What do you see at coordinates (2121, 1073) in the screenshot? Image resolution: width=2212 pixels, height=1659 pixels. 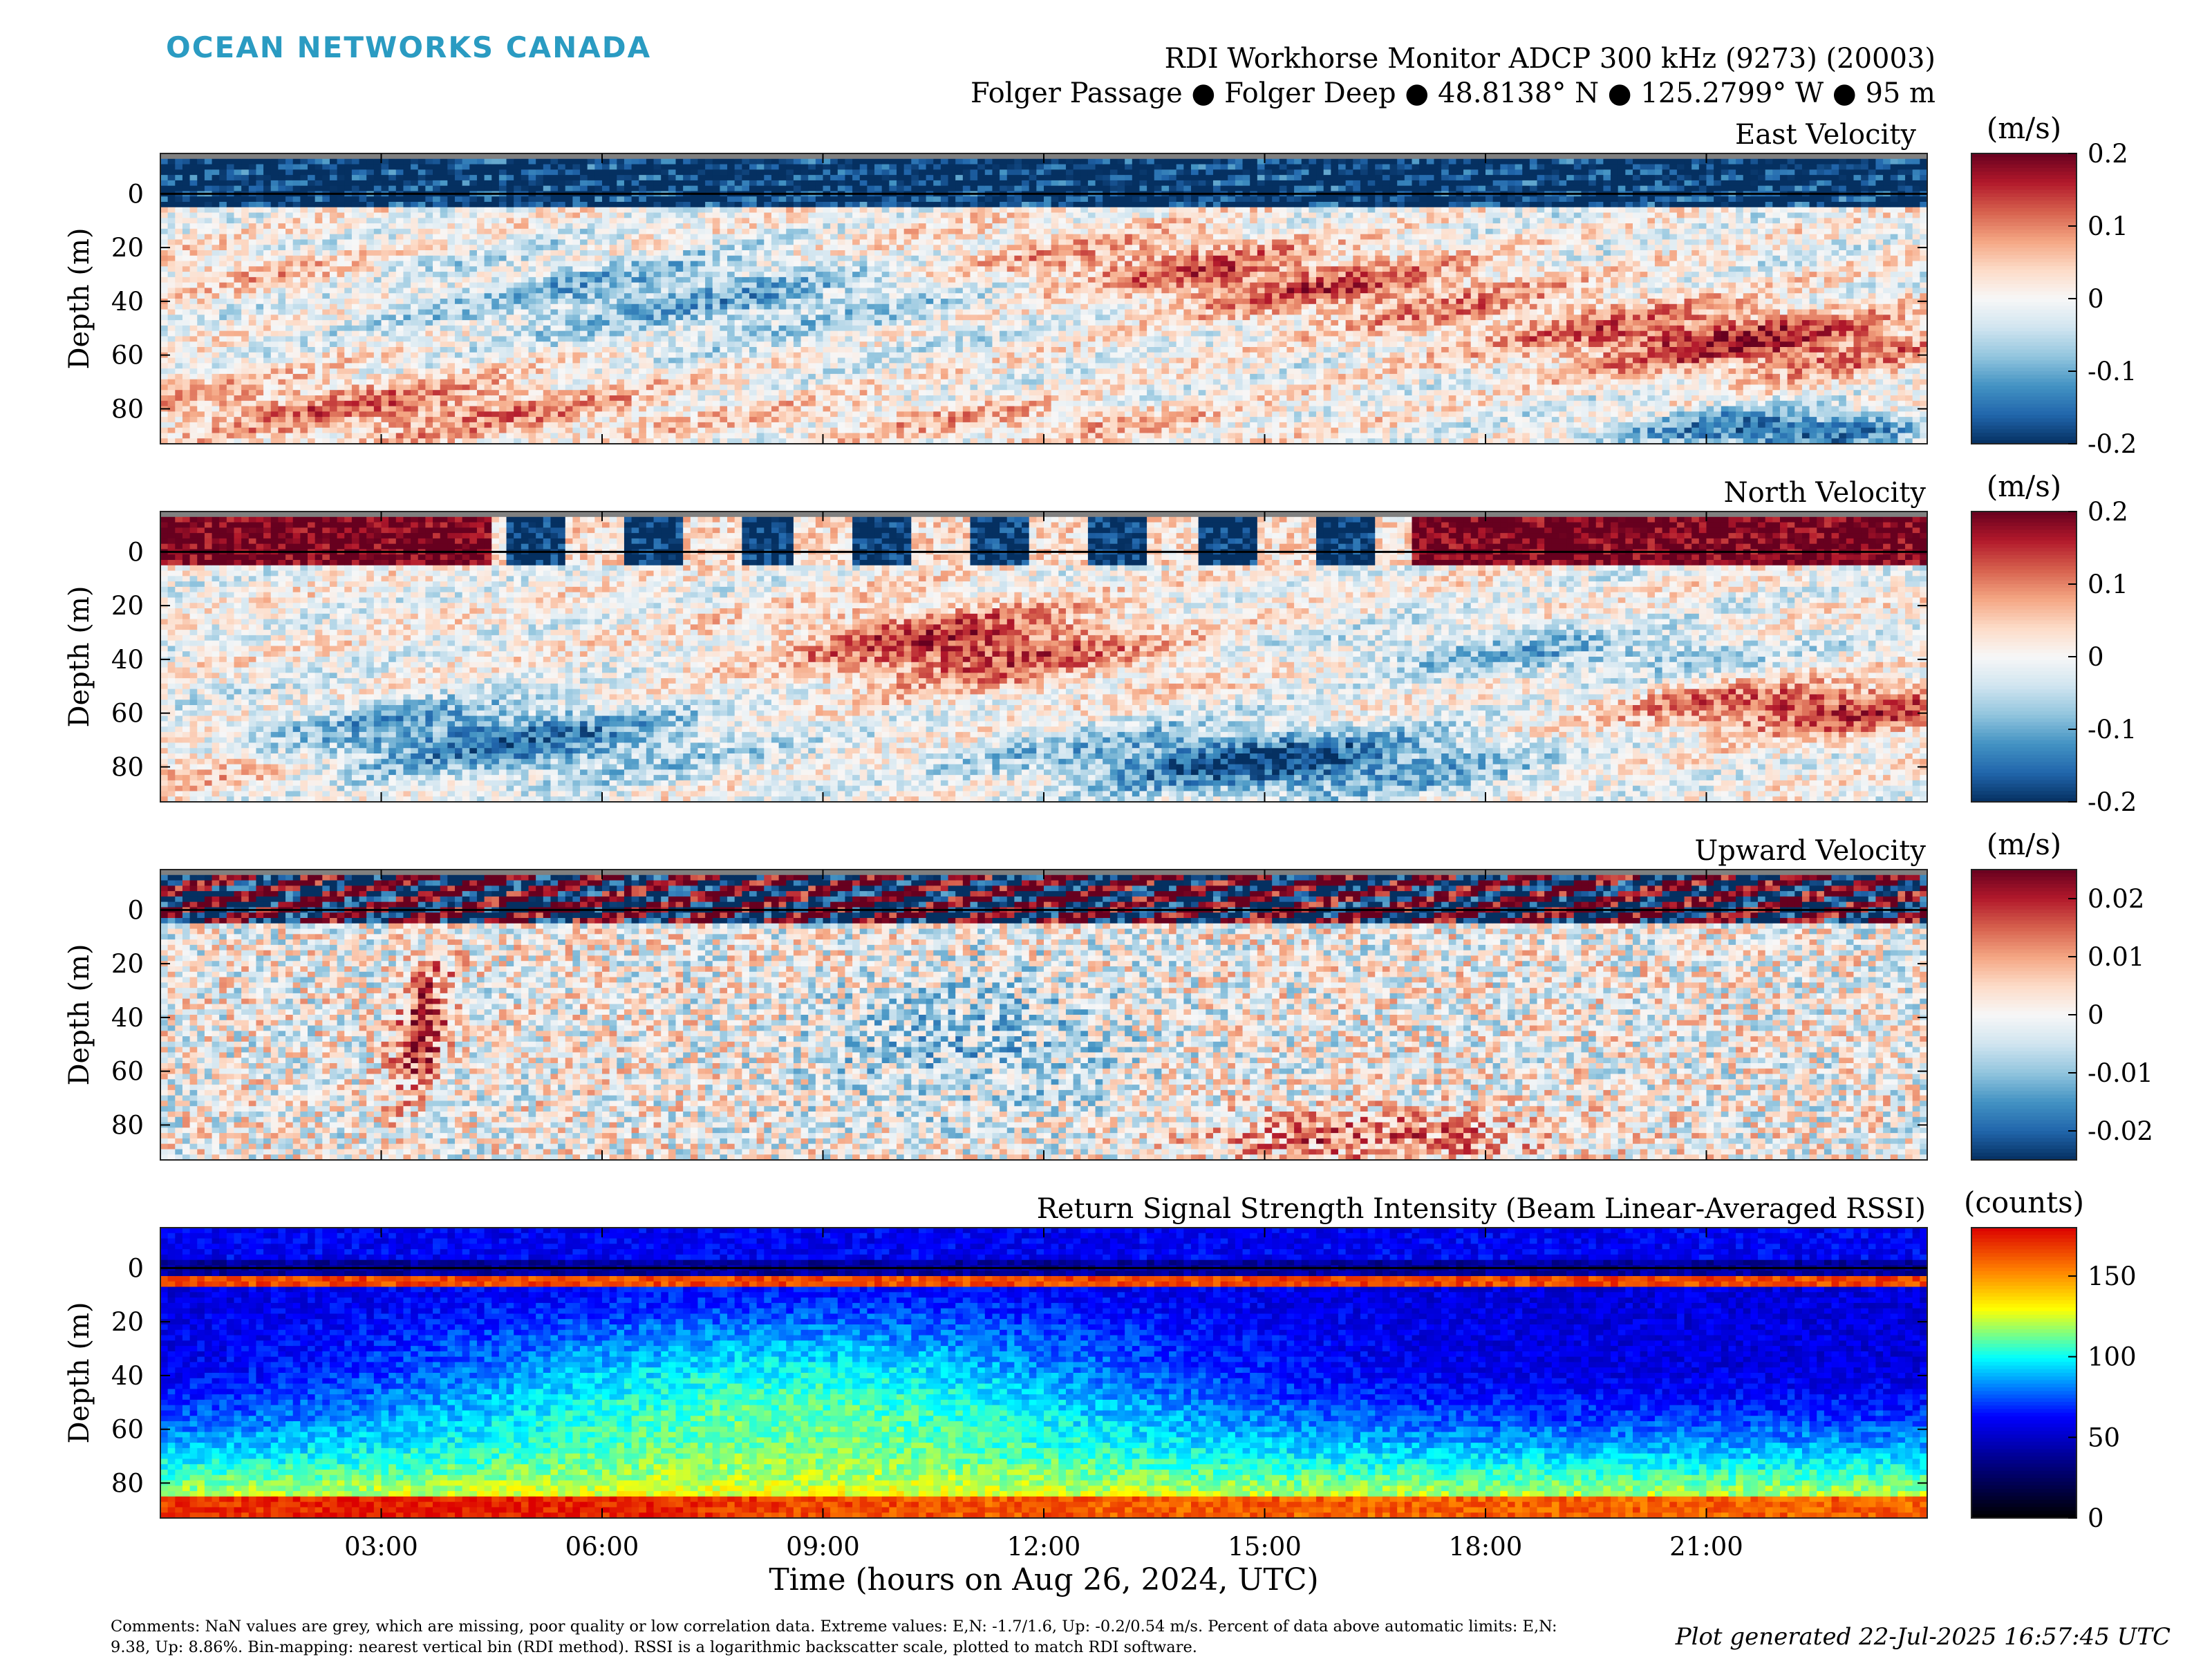 I see `colorbar-tick-label: -0.01` at bounding box center [2121, 1073].